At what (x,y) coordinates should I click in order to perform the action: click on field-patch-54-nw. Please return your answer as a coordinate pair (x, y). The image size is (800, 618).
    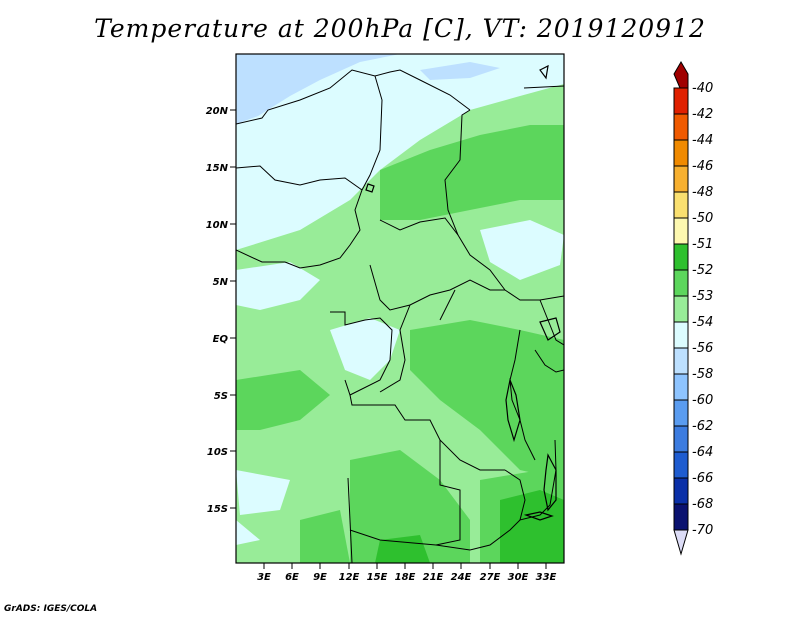
    Looking at the image, I should click on (268, 180).